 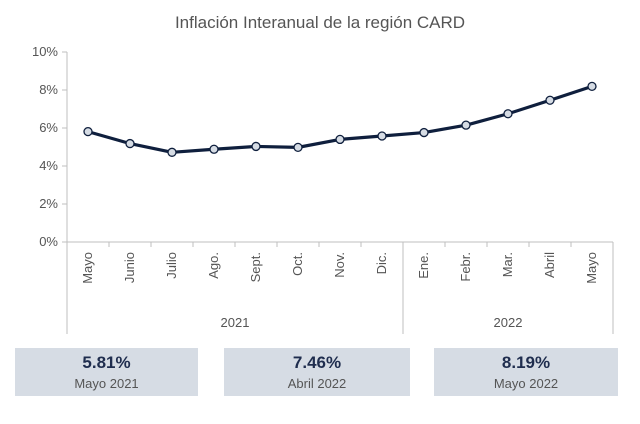 What do you see at coordinates (106, 383) in the screenshot?
I see `stat-card-label: Mayo 2021` at bounding box center [106, 383].